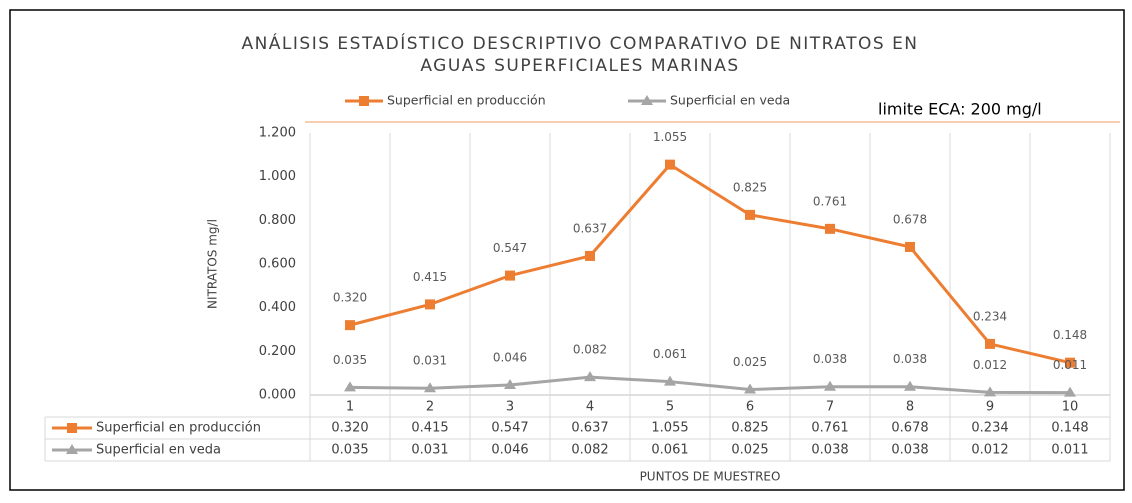  I want to click on table-cell: 0.761, so click(829, 428).